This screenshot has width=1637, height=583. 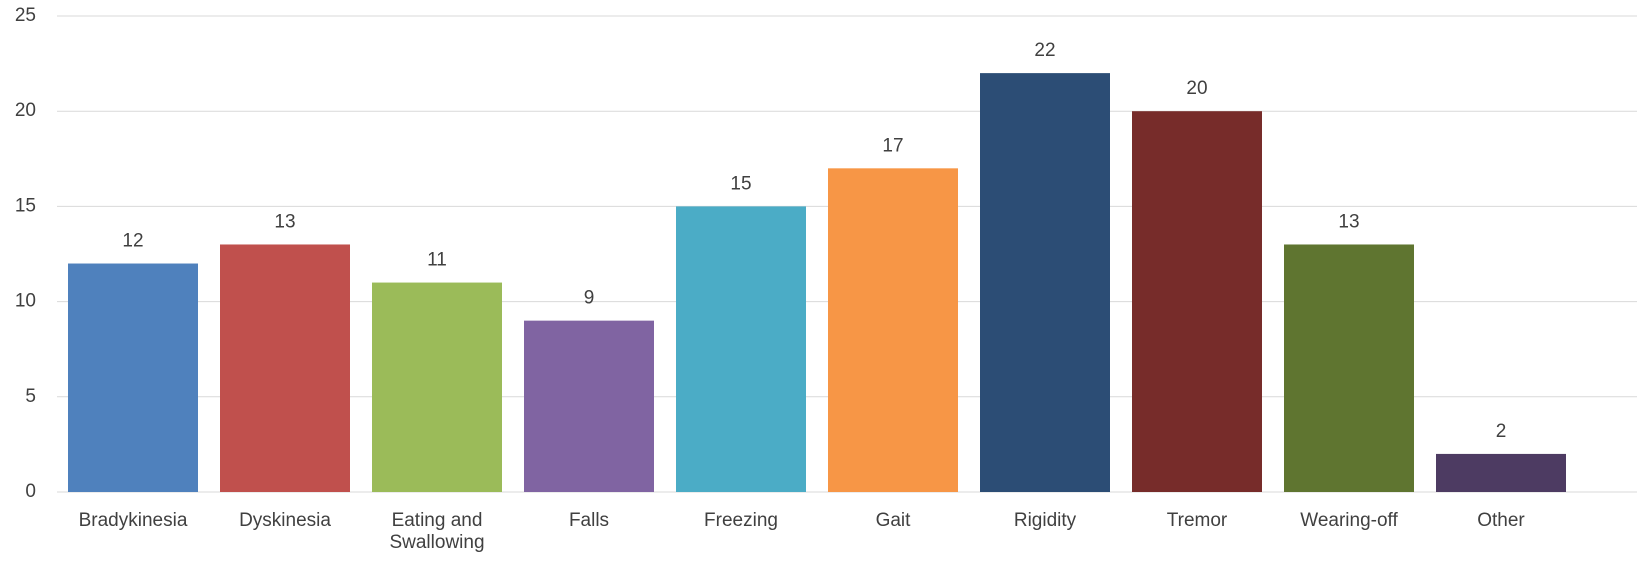 What do you see at coordinates (25, 15) in the screenshot?
I see `y-tick-label: 25` at bounding box center [25, 15].